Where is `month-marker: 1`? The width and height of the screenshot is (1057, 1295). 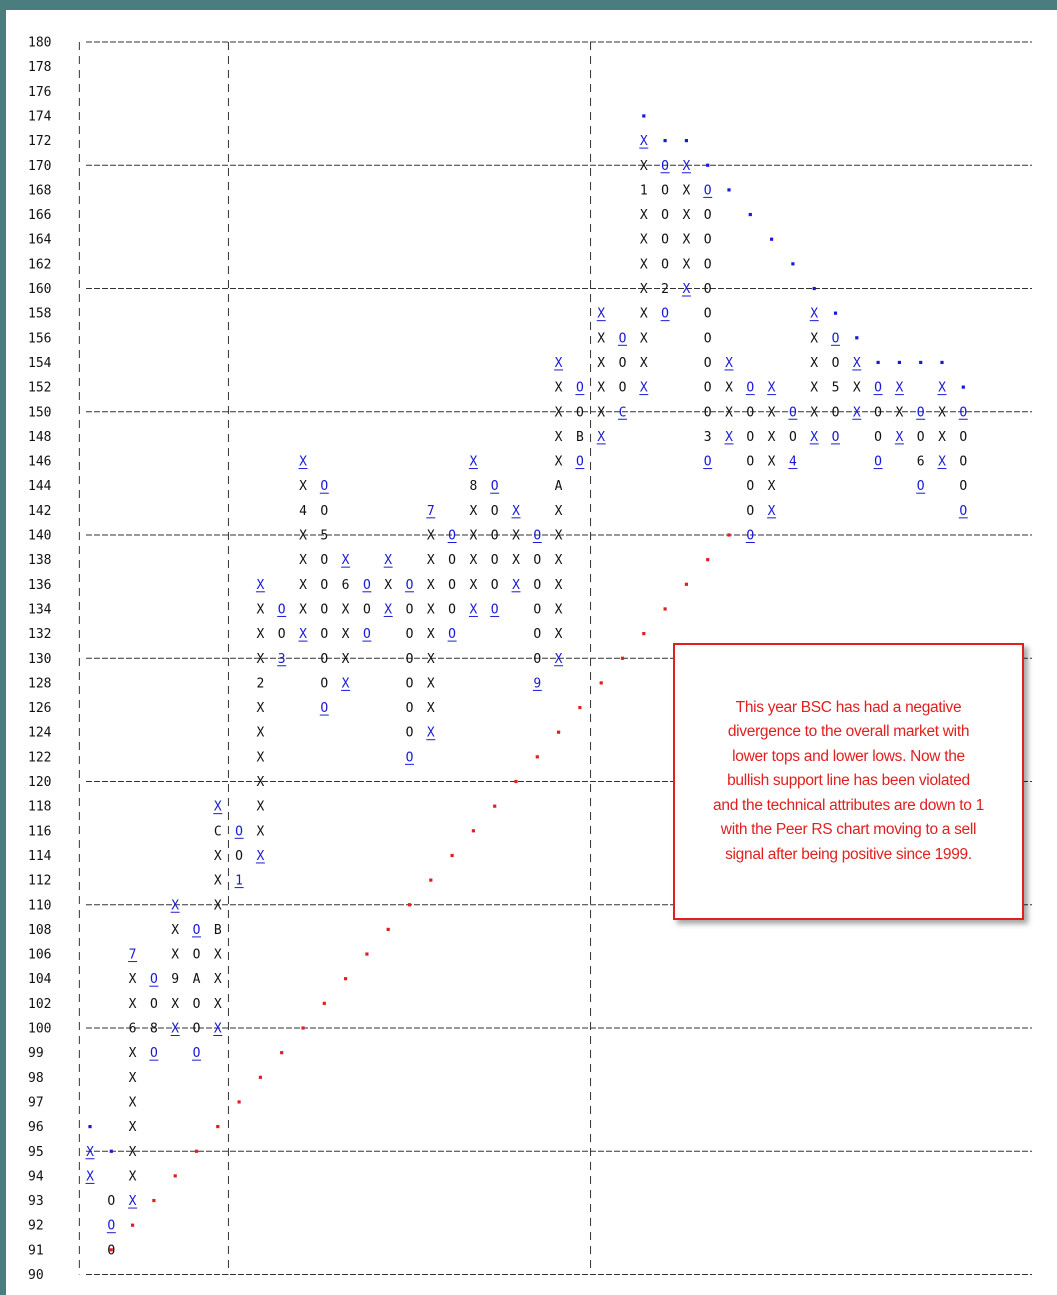
month-marker: 1 is located at coordinates (239, 881).